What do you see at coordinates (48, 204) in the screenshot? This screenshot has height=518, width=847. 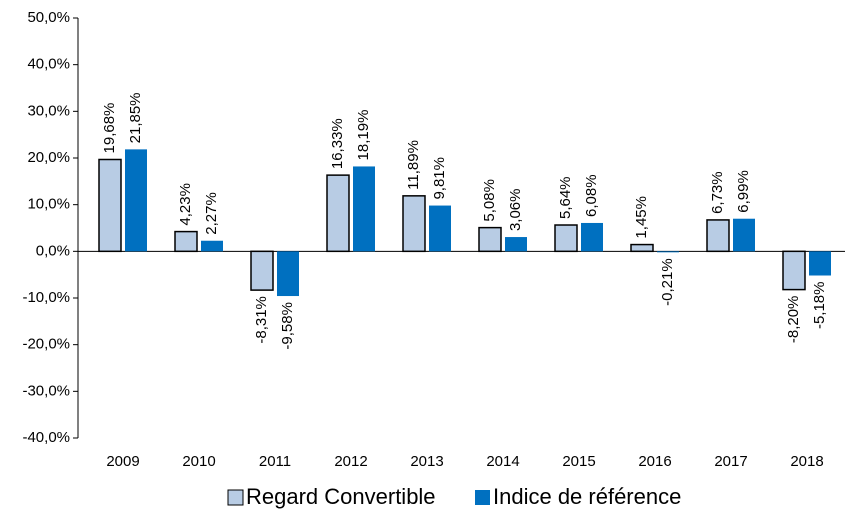 I see `y-tick-label: 10,0%` at bounding box center [48, 204].